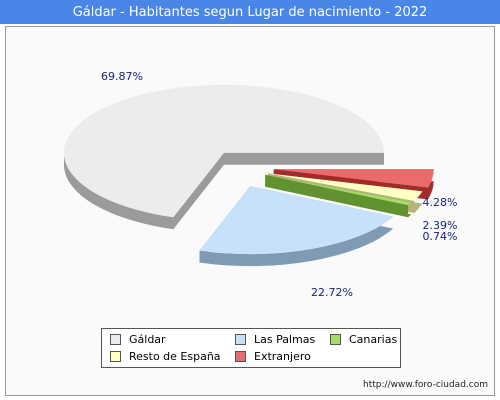 The width and height of the screenshot is (500, 400). I want to click on pie-label-las-palmas: 22.72%, so click(332, 292).